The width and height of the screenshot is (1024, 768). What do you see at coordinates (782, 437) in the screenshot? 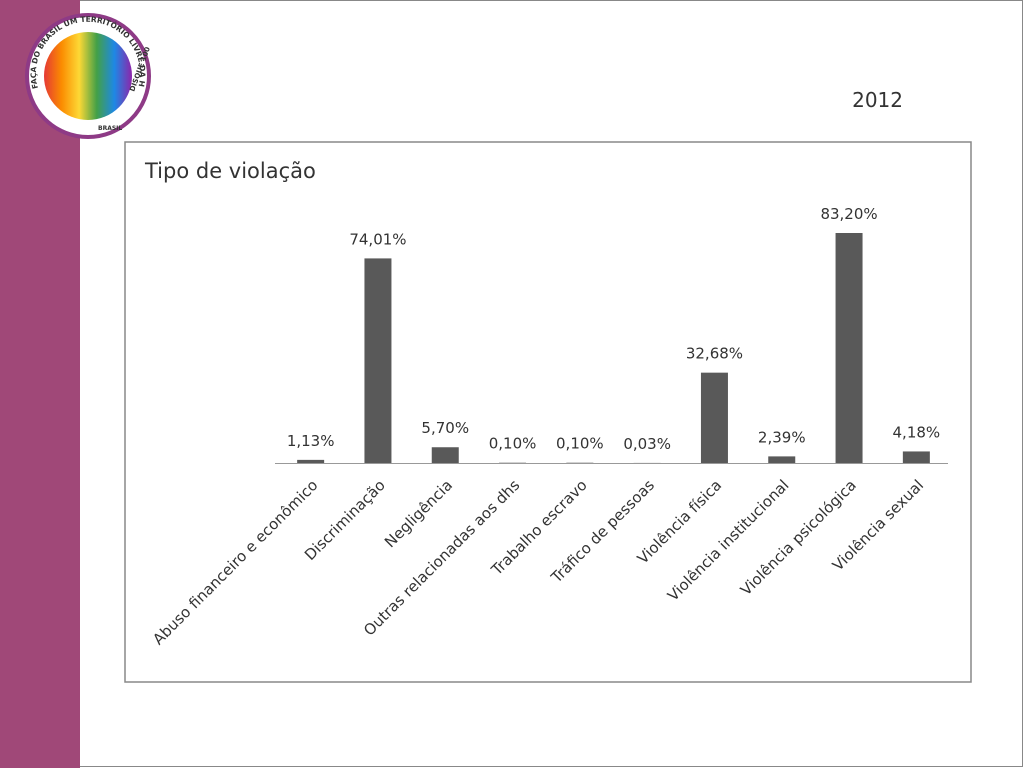
I see `value-label: 2,39%` at bounding box center [782, 437].